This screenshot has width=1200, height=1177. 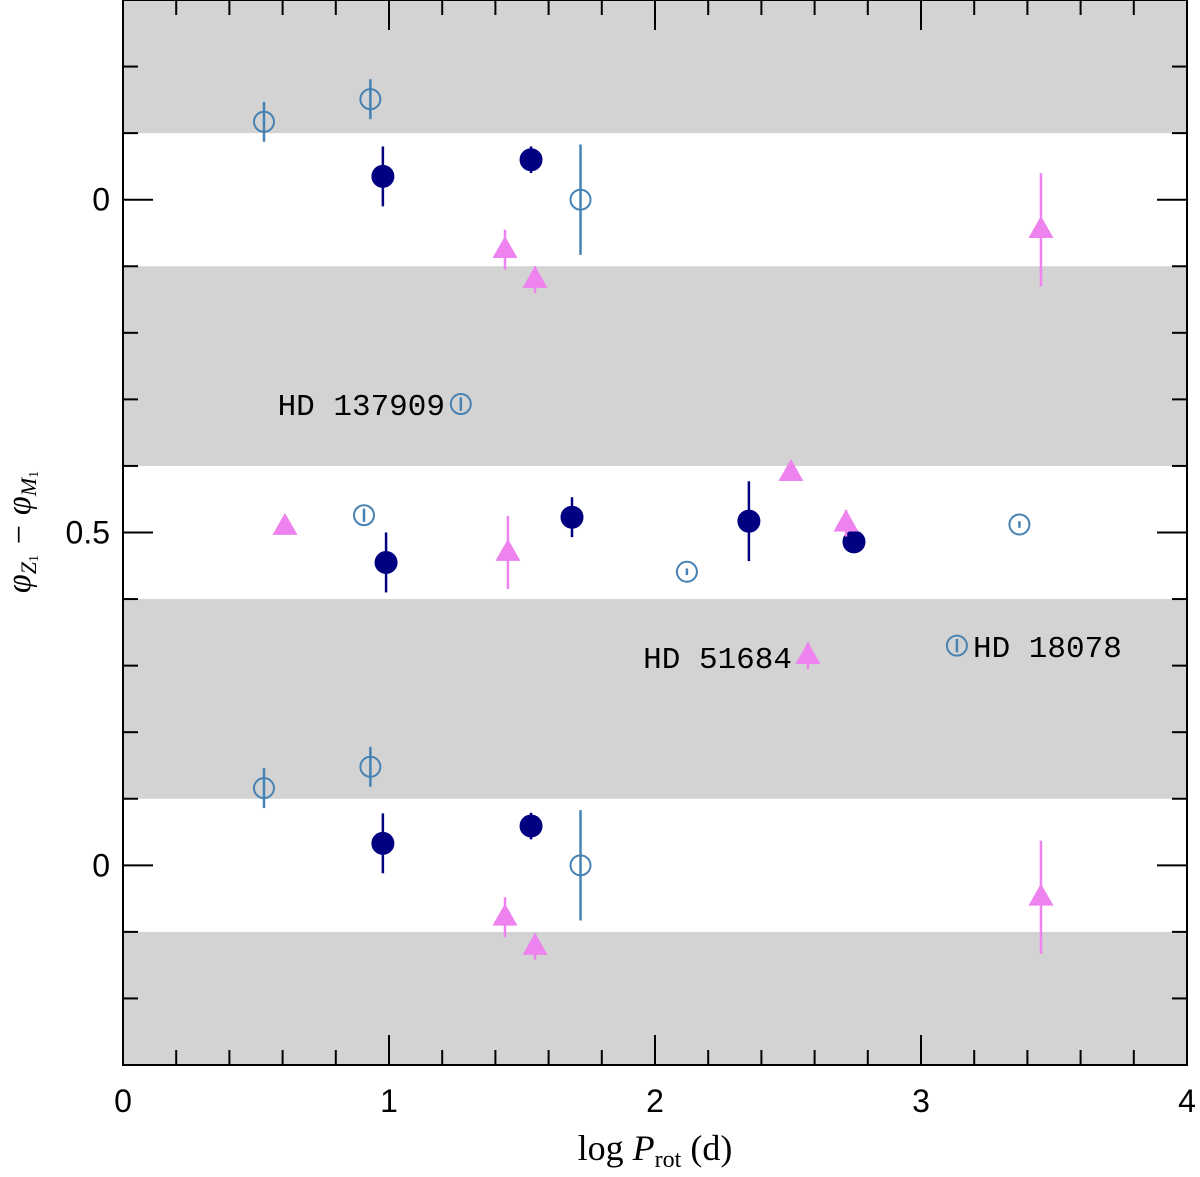 What do you see at coordinates (19, 583) in the screenshot?
I see `y-axis-label-part: φ` at bounding box center [19, 583].